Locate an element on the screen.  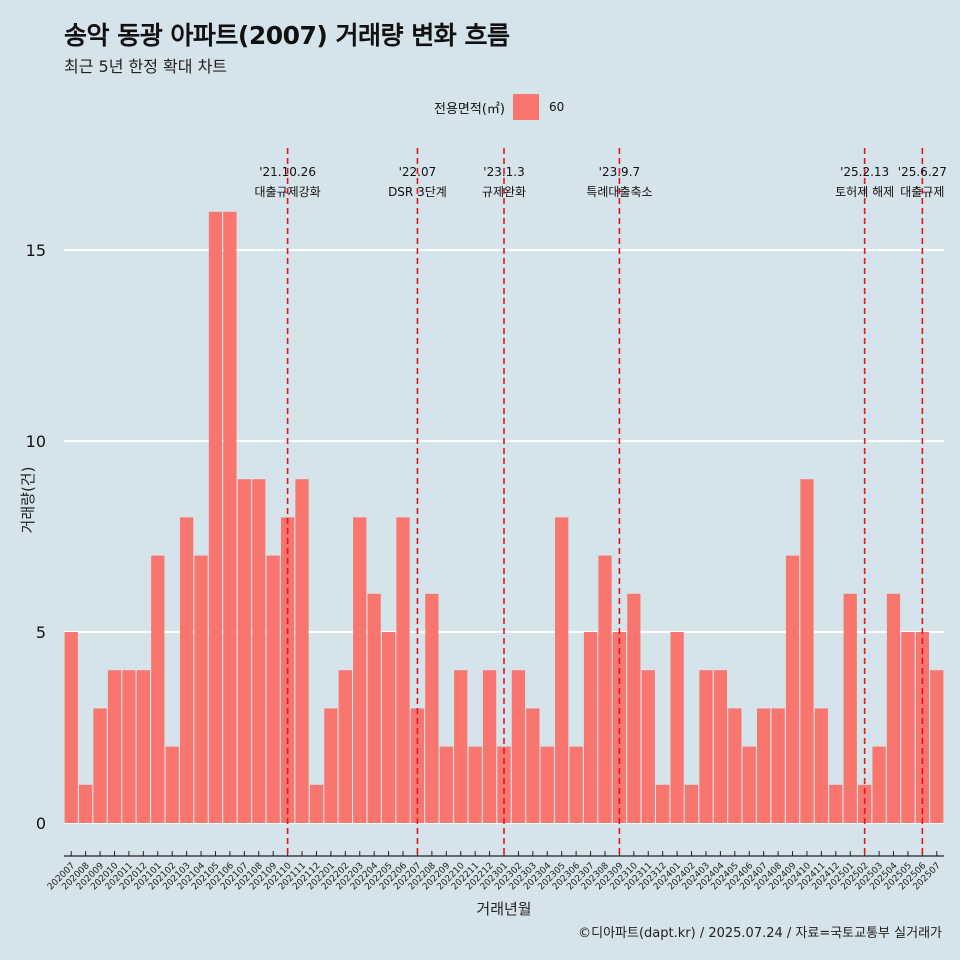
event-label: DSR 3단계 is located at coordinates (417, 192).